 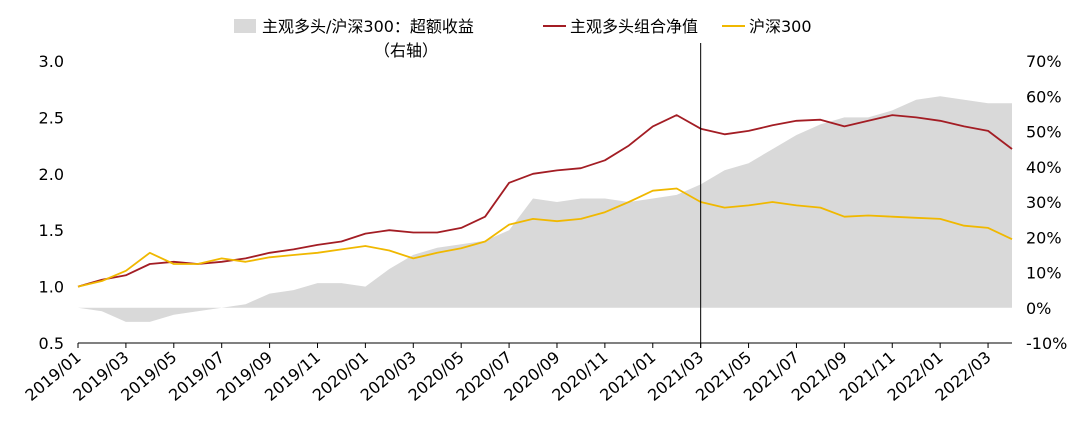 What do you see at coordinates (523, 38) in the screenshot?
I see `legend: 主观多头/沪深300：超额收益 （右轴） 主观多头组合净值 沪深300` at bounding box center [523, 38].